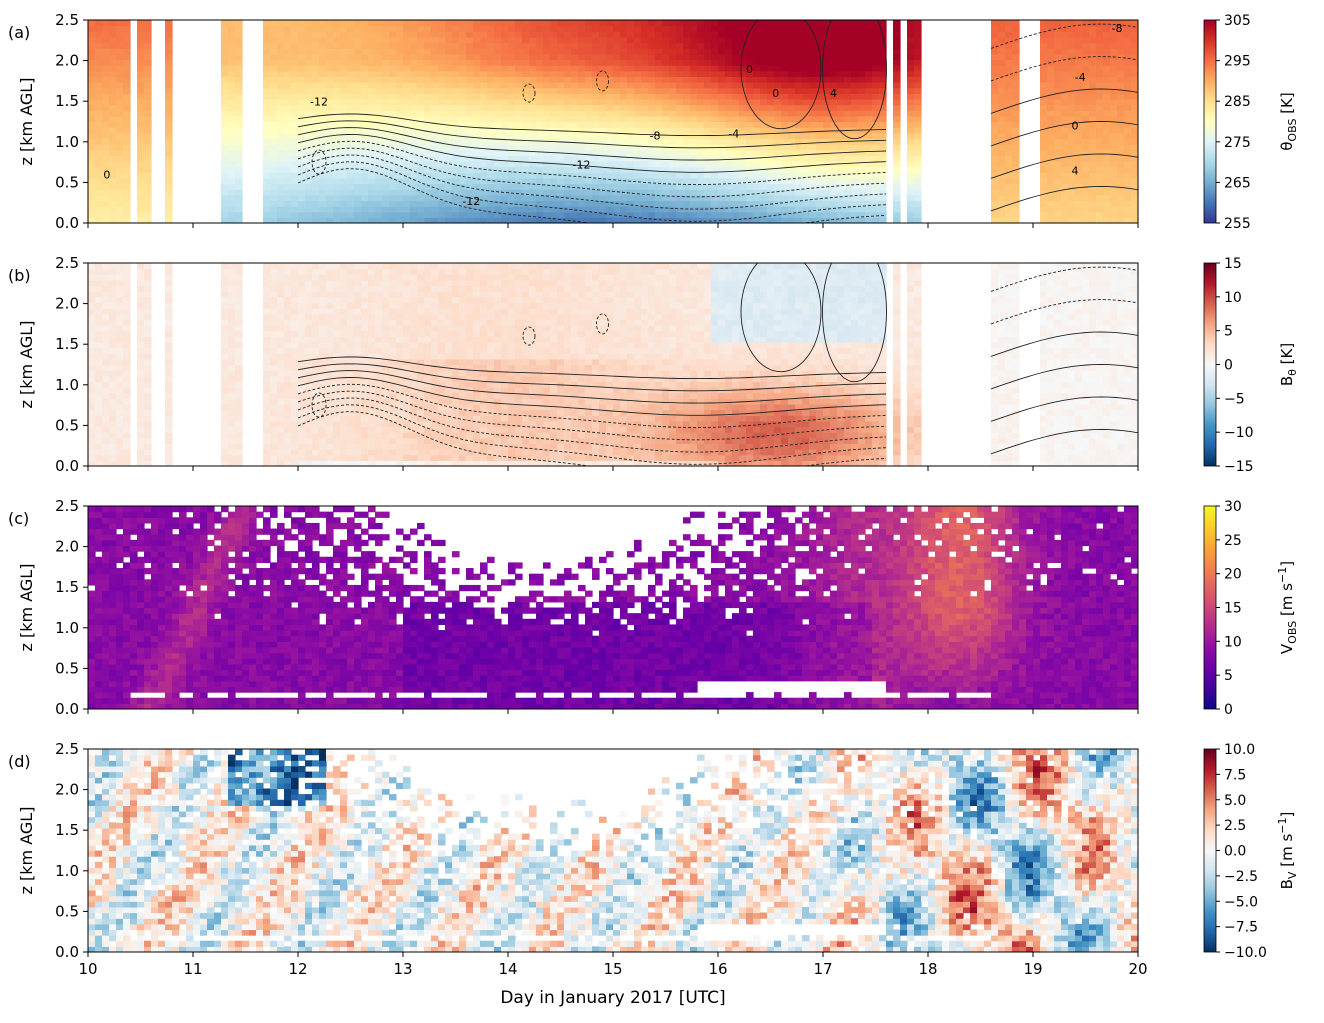  I want to click on contour-line, so click(1064, 199).